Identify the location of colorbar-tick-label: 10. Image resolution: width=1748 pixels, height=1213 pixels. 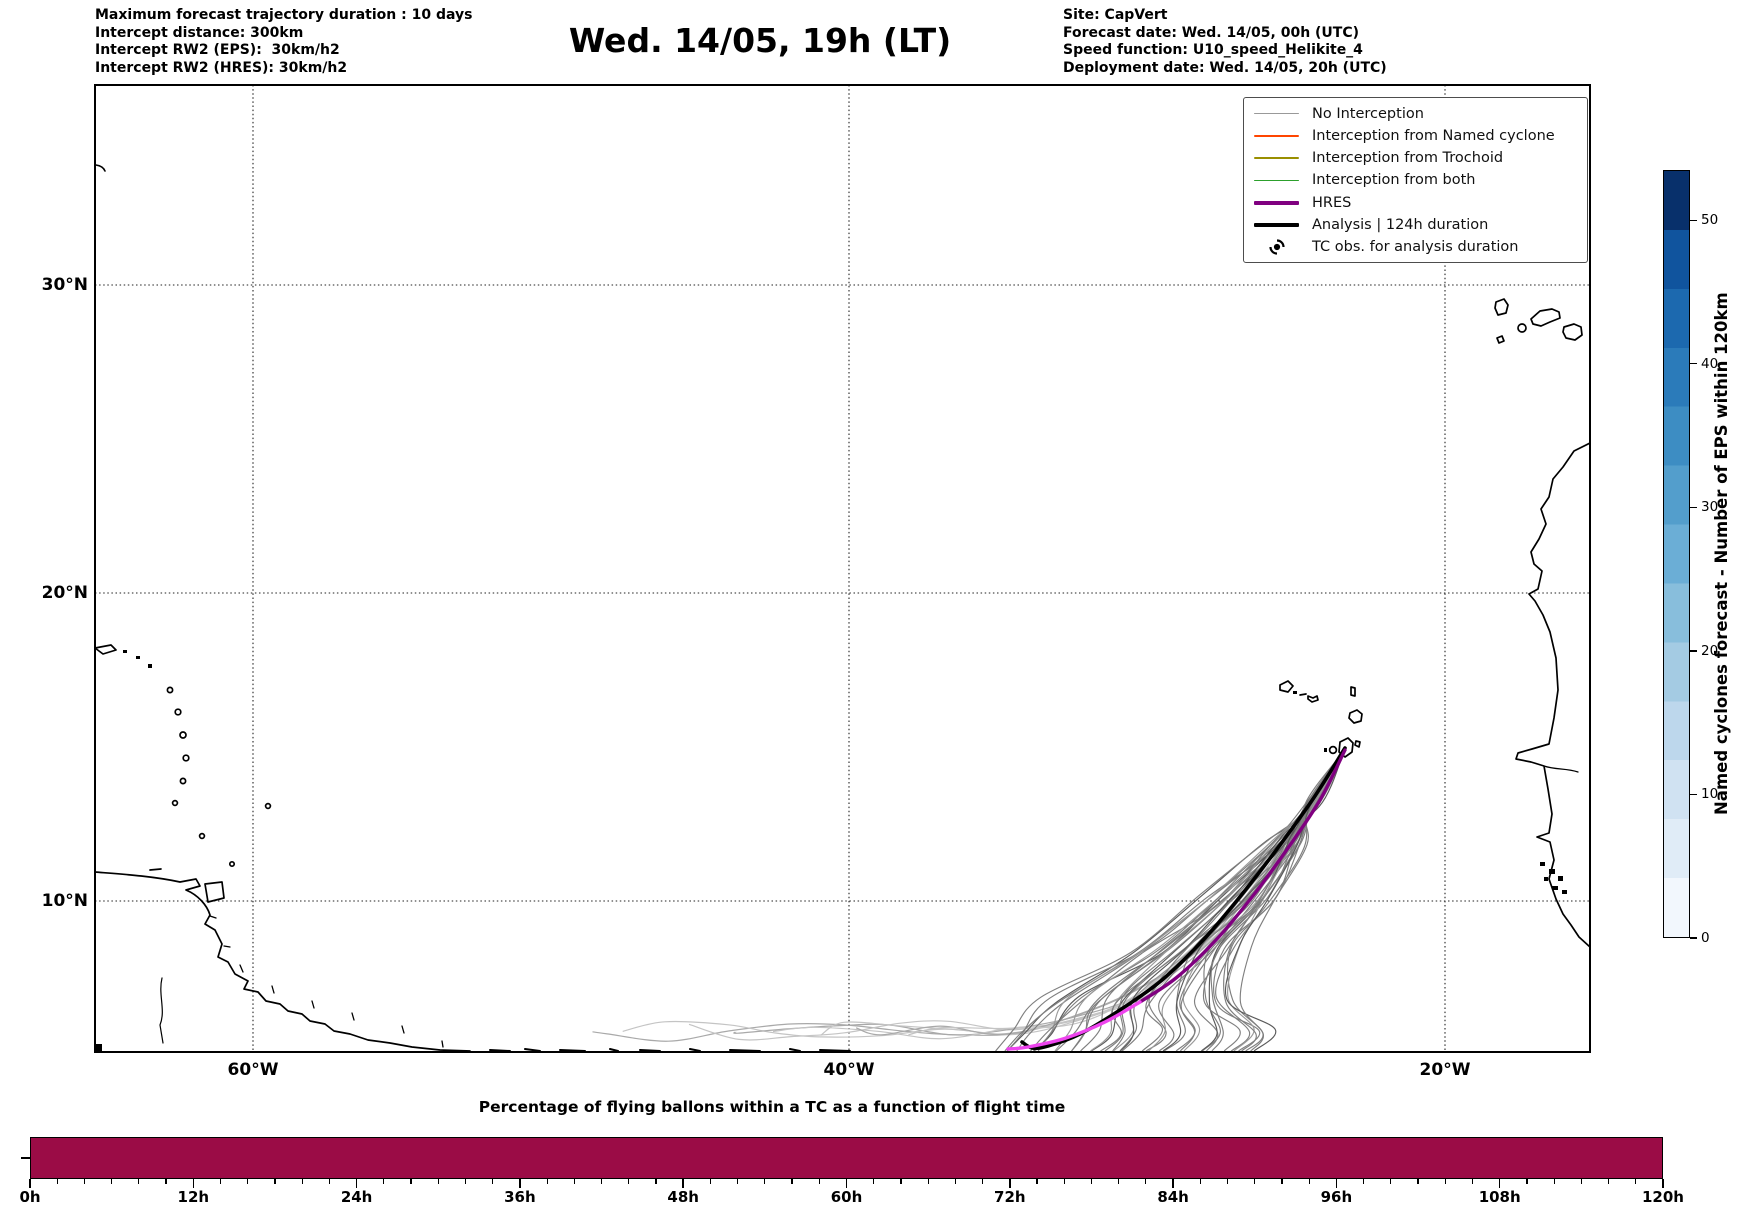
(1710, 794).